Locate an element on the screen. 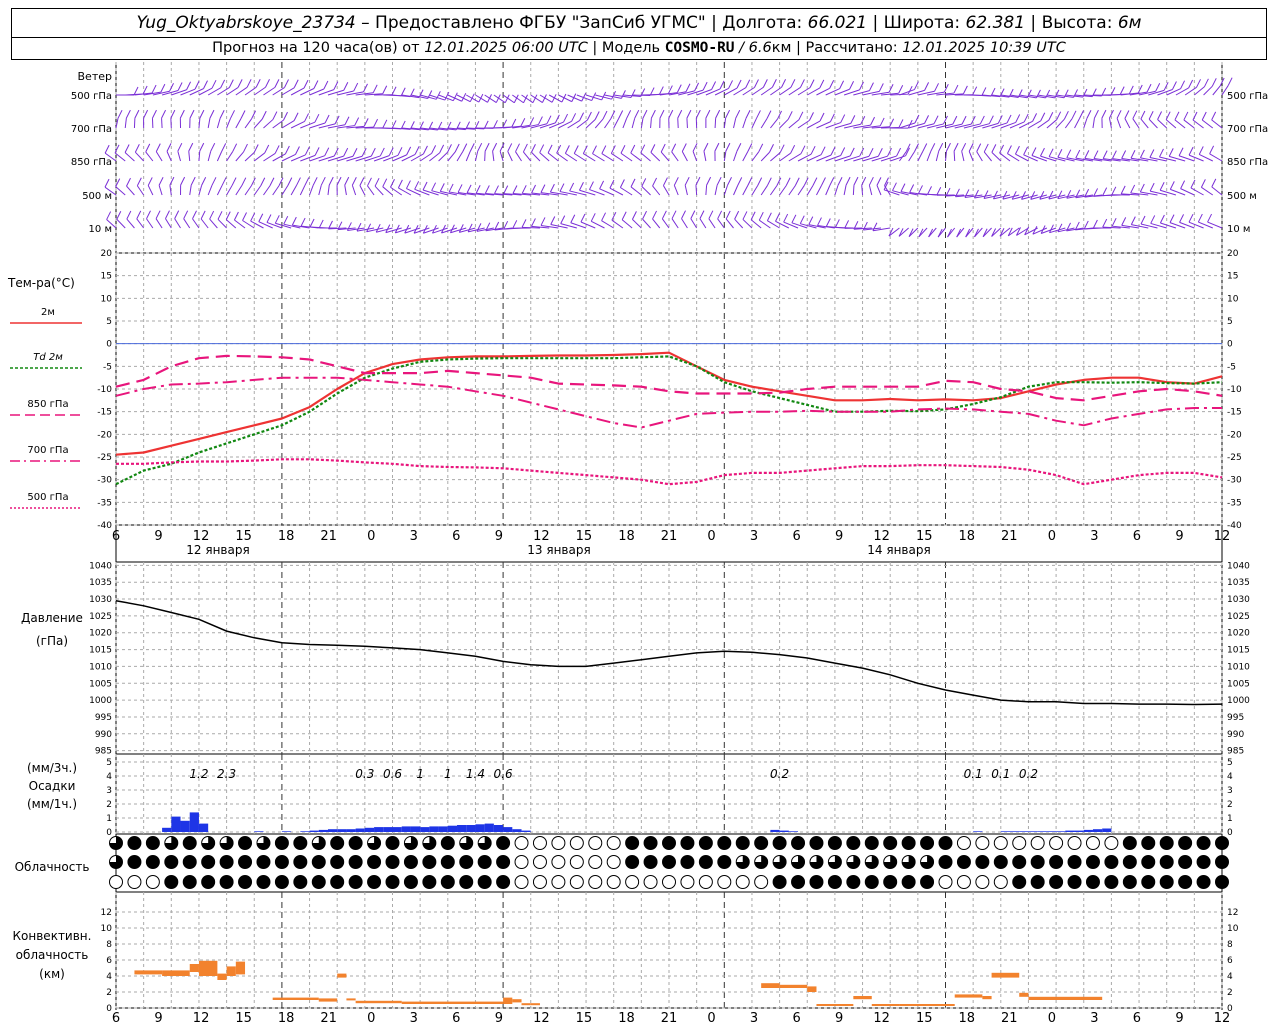  hour-tick-label: 15 is located at coordinates (243, 1017).